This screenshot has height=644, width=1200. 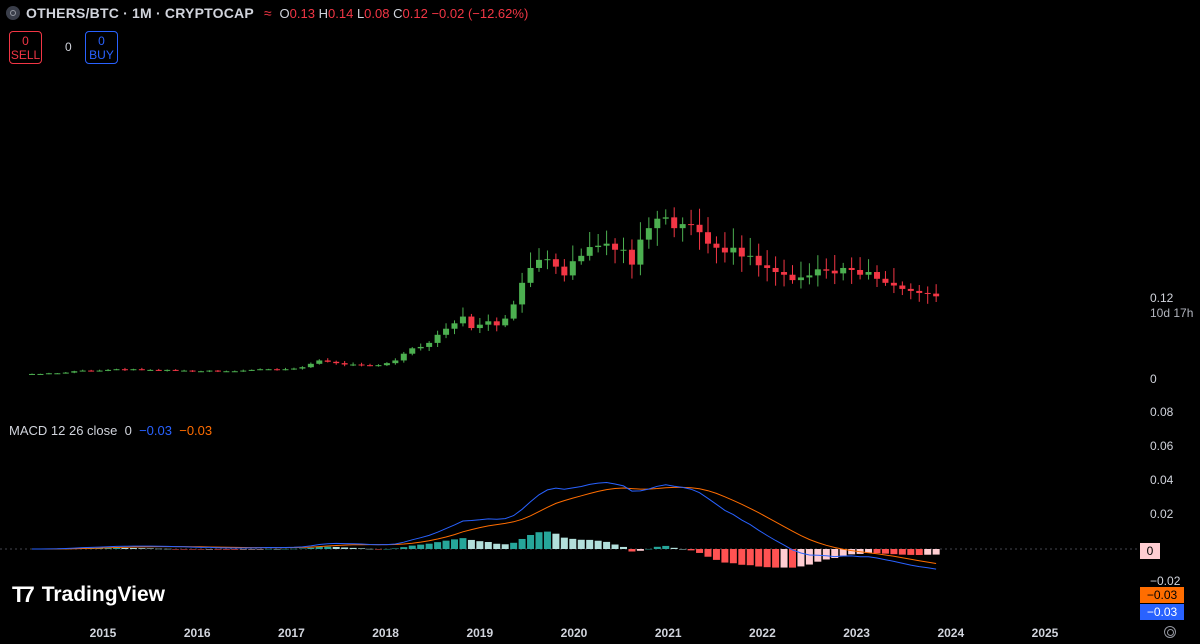 I want to click on time-axis-label: 2024, so click(x=950, y=633).